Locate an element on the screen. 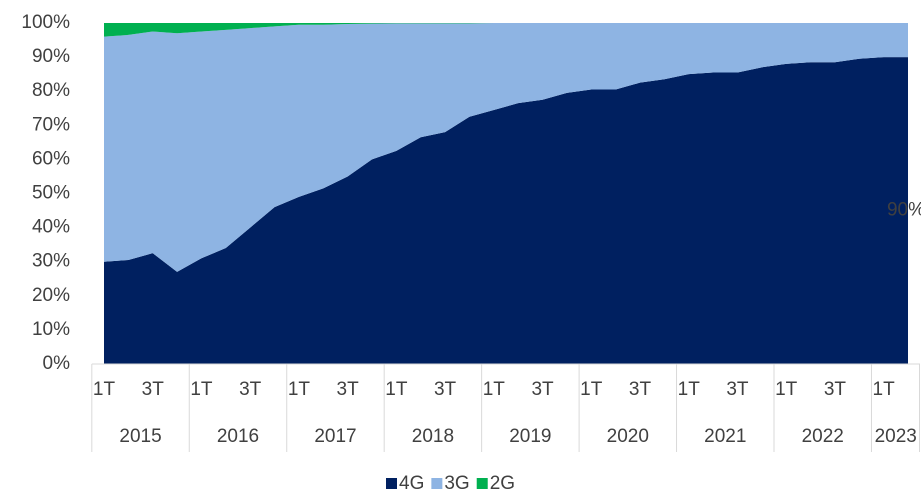 This screenshot has width=921, height=494. y-tick-label: 10% is located at coordinates (51, 329).